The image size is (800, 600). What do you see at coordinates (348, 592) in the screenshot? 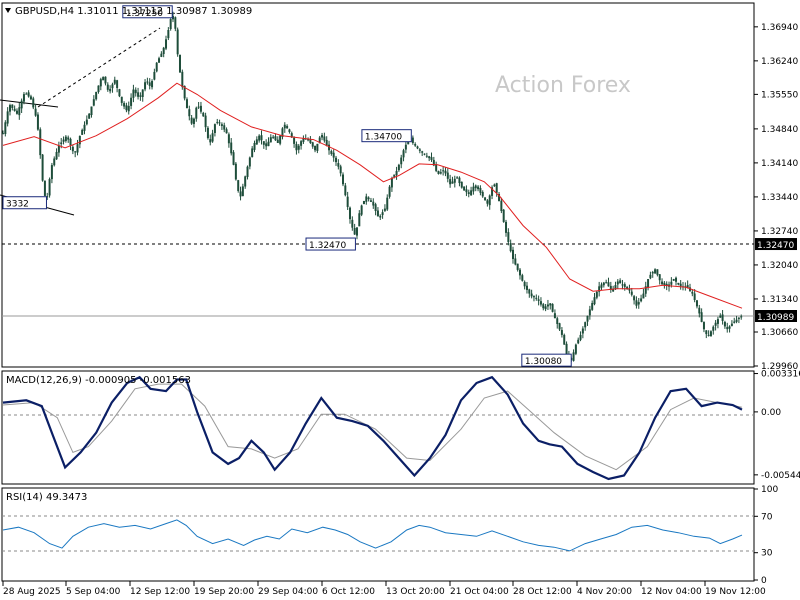
I see `x-tick-label: 6 Oct 12:00` at bounding box center [348, 592].